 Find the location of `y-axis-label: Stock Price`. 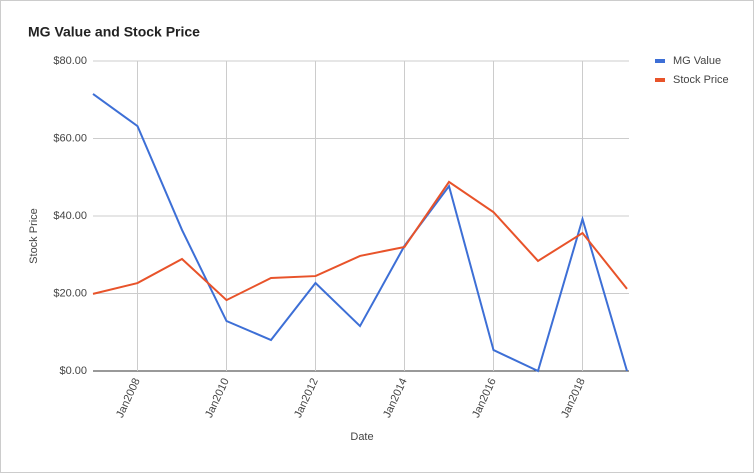

y-axis-label: Stock Price is located at coordinates (34, 236).